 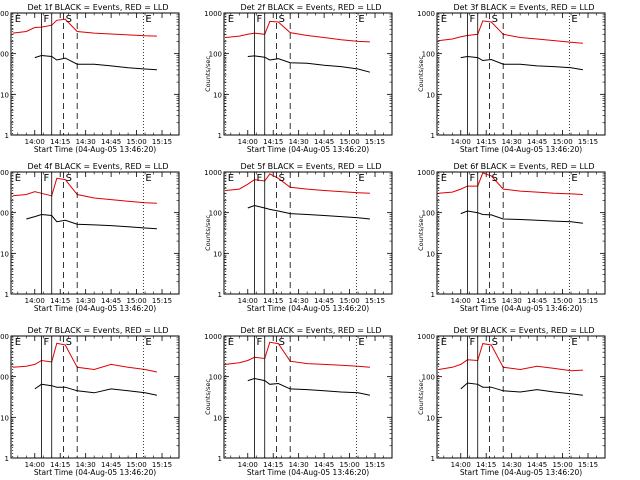 I want to click on panel-title: Det 3f BLACK = Events, RED = LLD, so click(x=523, y=7).